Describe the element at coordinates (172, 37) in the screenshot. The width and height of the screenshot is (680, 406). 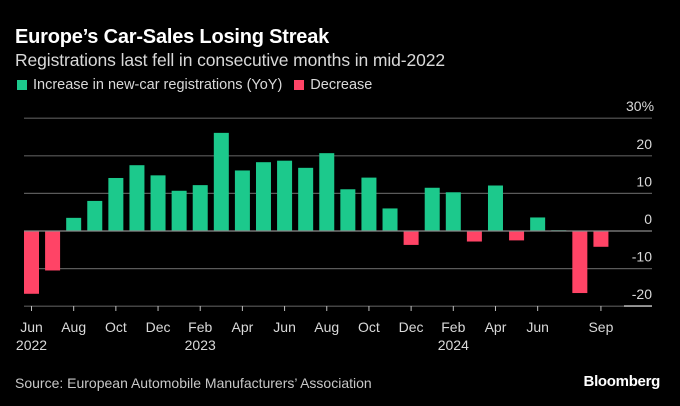
I see `chart-title: Europe’s Car-Sales Losing Streak` at that location.